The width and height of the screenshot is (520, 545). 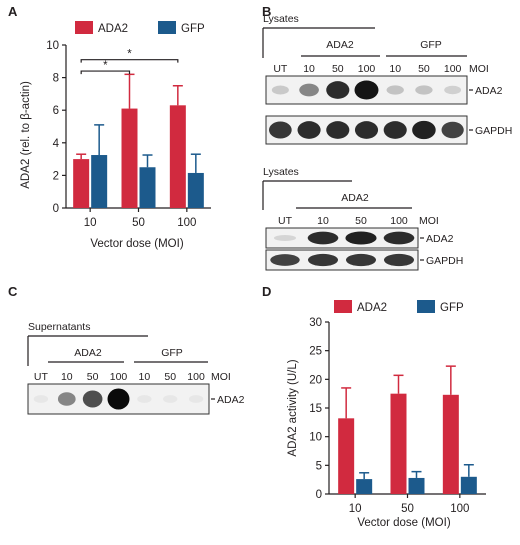 I want to click on legend-swatch-ada2, so click(x=84, y=27).